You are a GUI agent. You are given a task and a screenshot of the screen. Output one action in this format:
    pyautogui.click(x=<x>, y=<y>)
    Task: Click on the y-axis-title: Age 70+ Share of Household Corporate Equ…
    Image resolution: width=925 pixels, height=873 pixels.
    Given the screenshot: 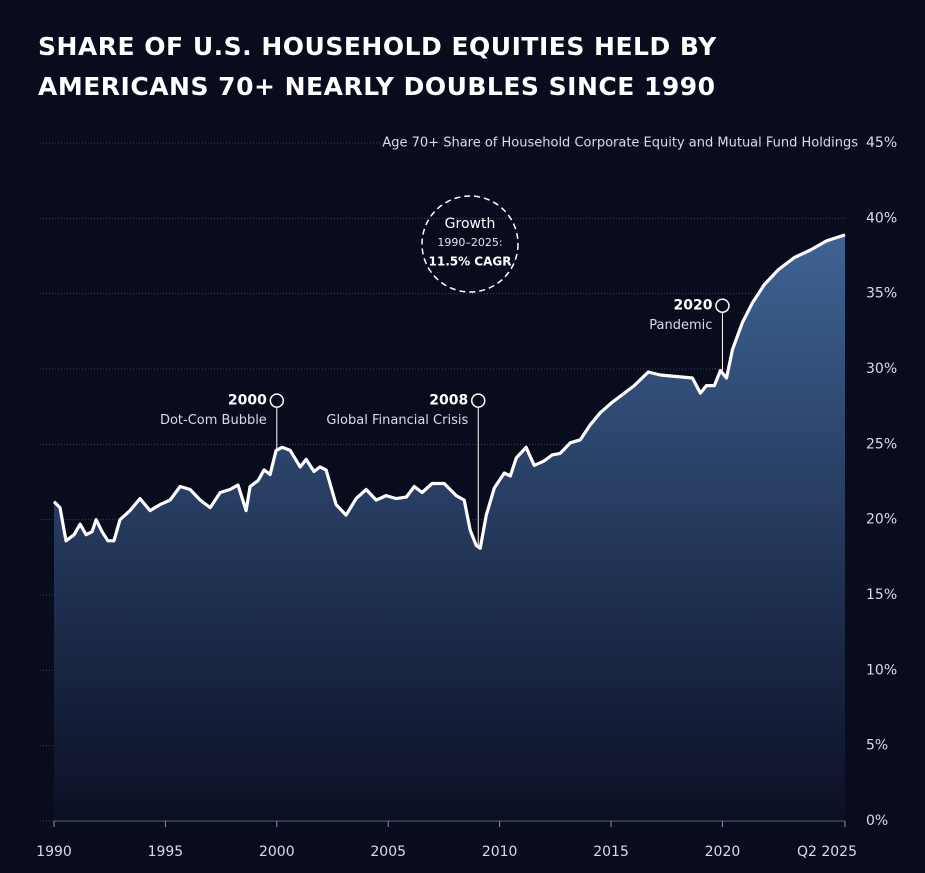 What is the action you would take?
    pyautogui.click(x=620, y=143)
    